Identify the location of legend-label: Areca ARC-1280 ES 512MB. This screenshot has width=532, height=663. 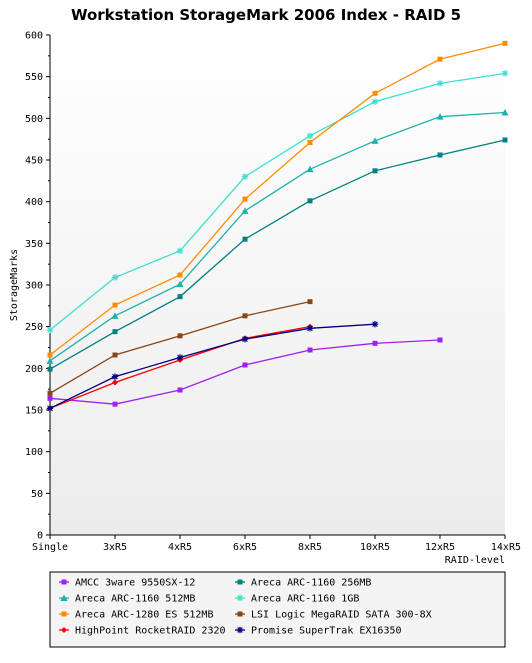
(144, 615).